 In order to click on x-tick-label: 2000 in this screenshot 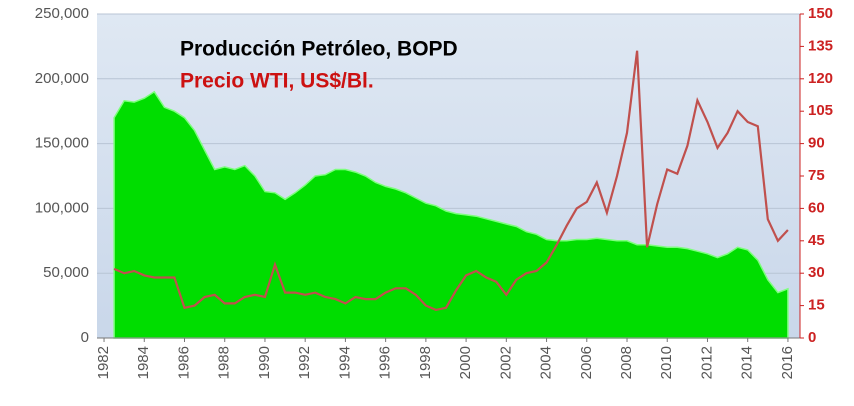, I will do `click(465, 362)`.